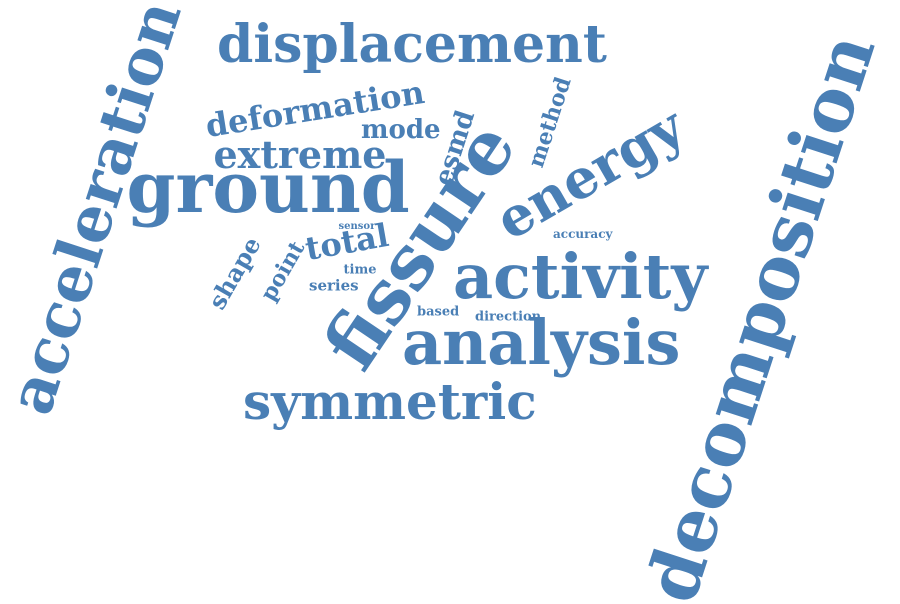  What do you see at coordinates (438, 312) in the screenshot?
I see `word-based: based` at bounding box center [438, 312].